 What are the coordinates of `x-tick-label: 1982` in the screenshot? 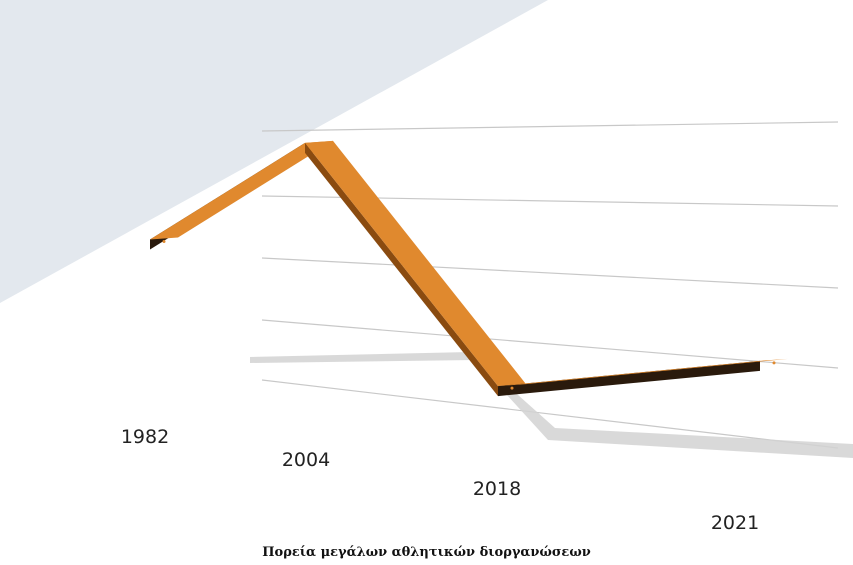 It's located at (145, 437).